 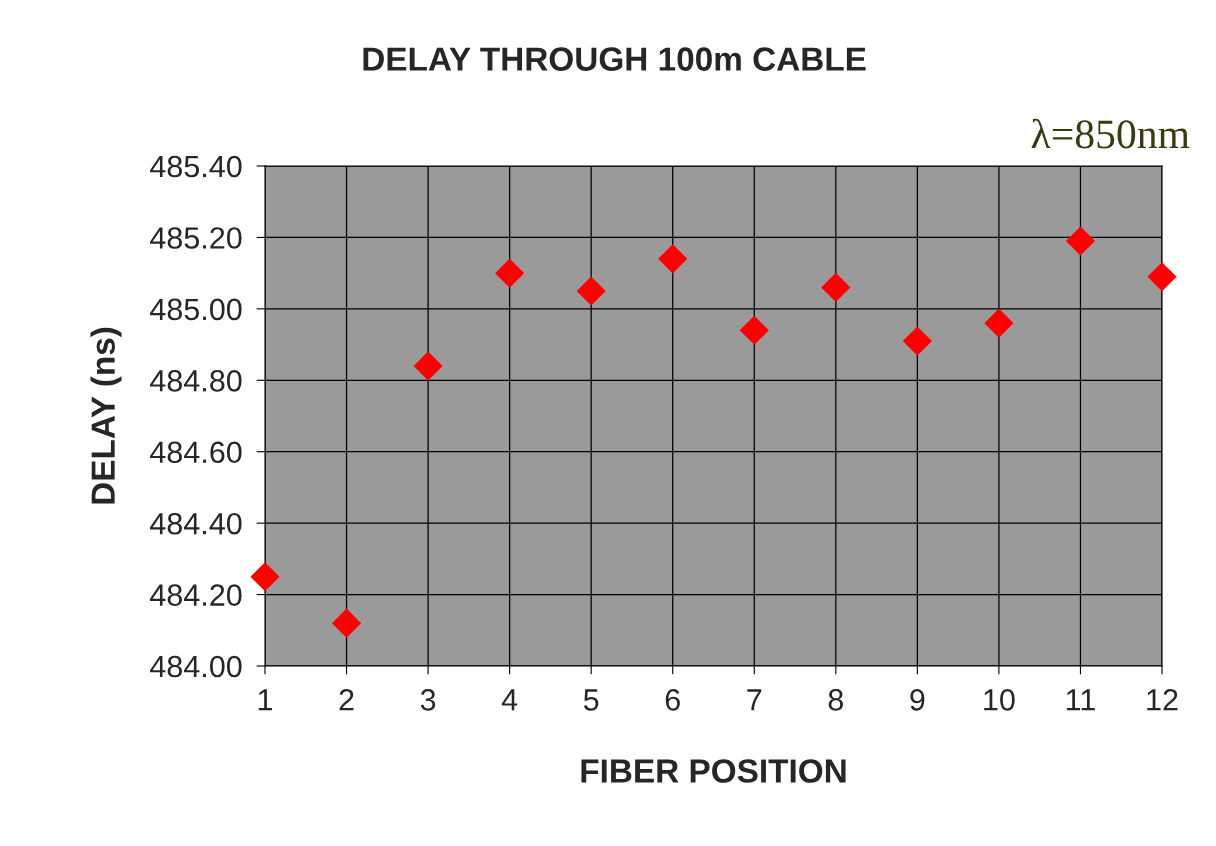 What do you see at coordinates (999, 700) in the screenshot?
I see `x-tick-label: 10` at bounding box center [999, 700].